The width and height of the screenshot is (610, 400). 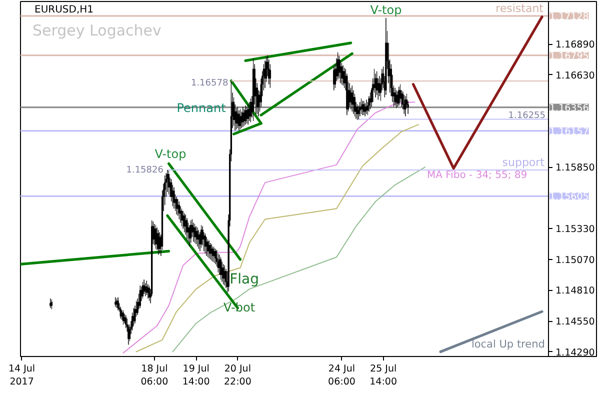 What do you see at coordinates (575, 260) in the screenshot?
I see `y-tick-label: 1.15070` at bounding box center [575, 260].